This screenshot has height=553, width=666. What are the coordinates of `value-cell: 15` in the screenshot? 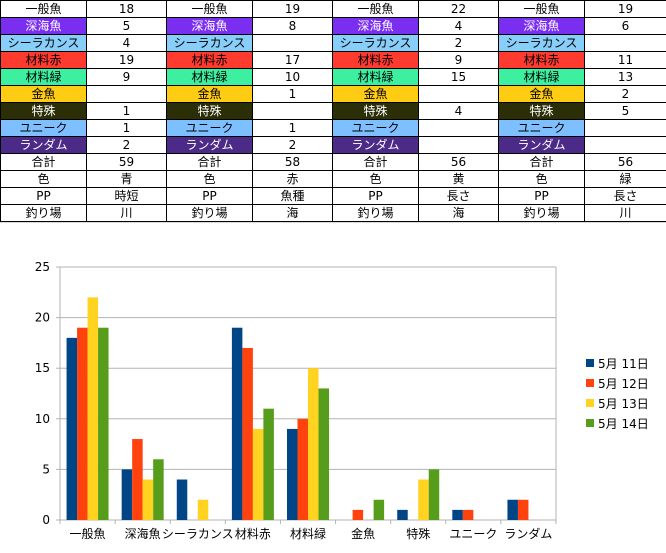 It's located at (459, 77).